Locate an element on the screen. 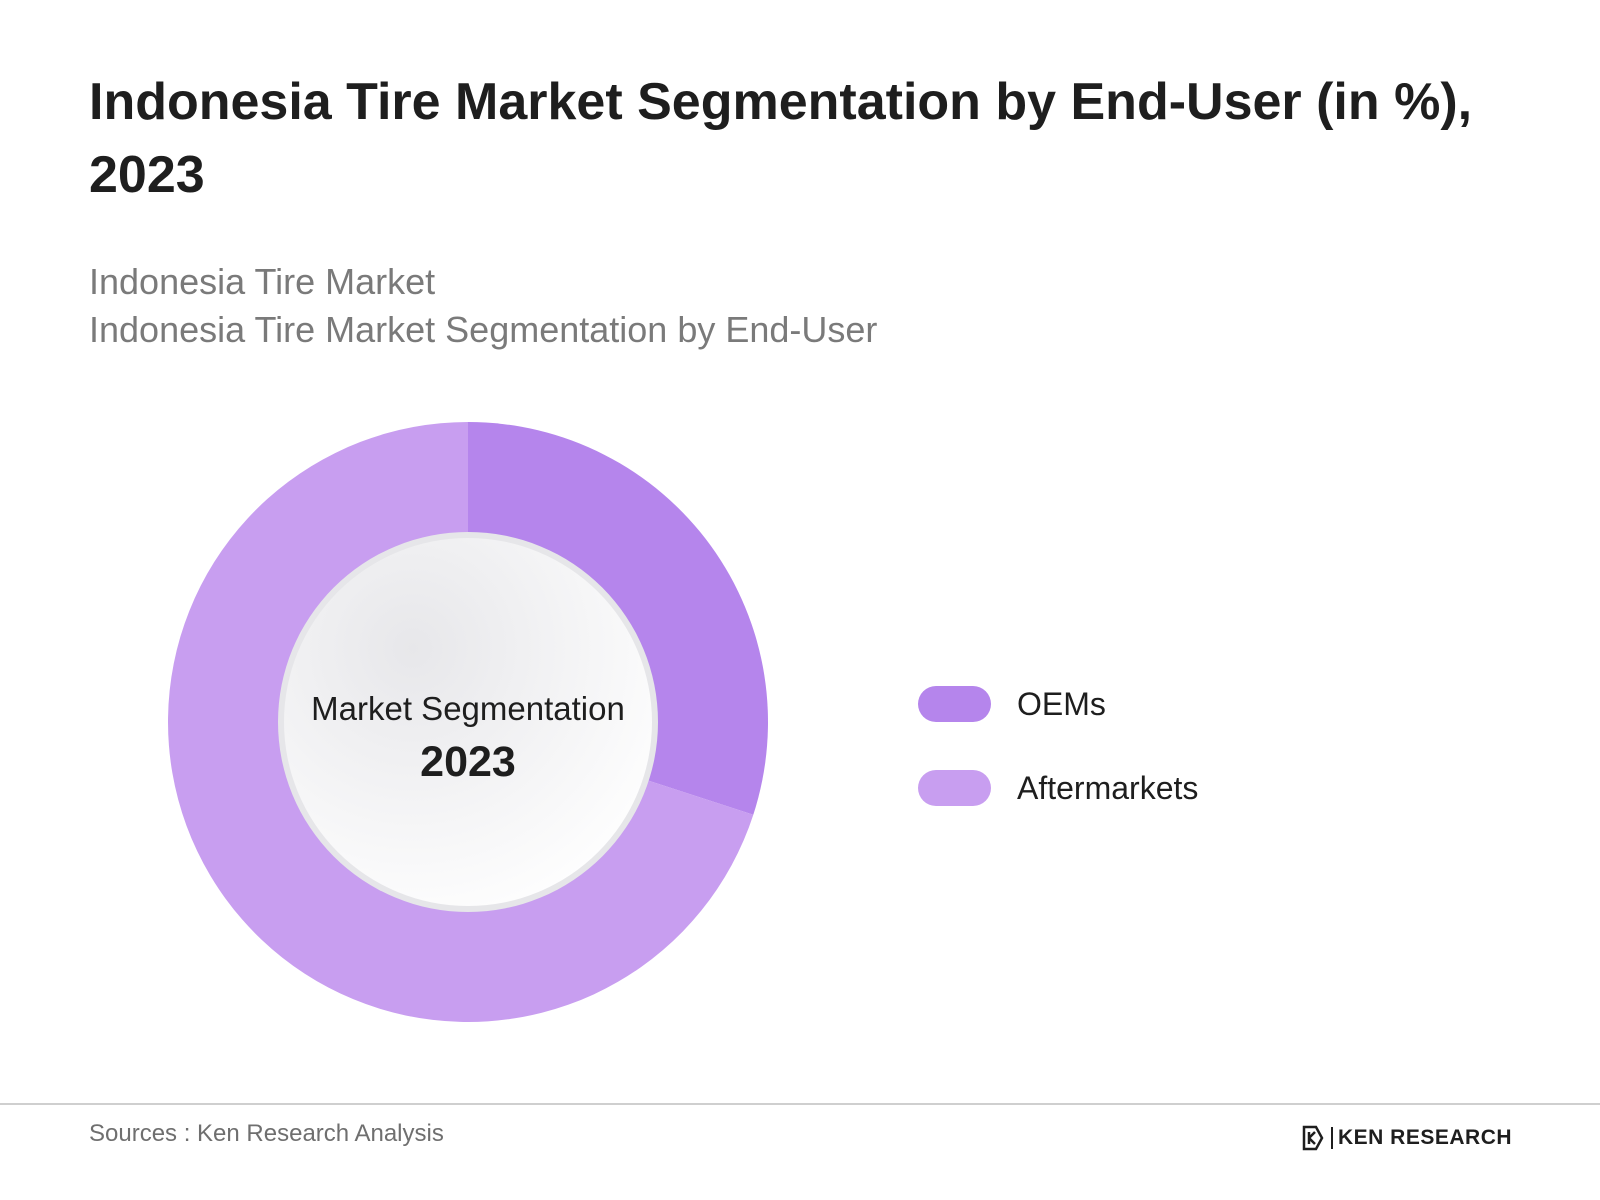 This screenshot has width=1600, height=1200. legend-label-oems: OEMs is located at coordinates (1061, 703).